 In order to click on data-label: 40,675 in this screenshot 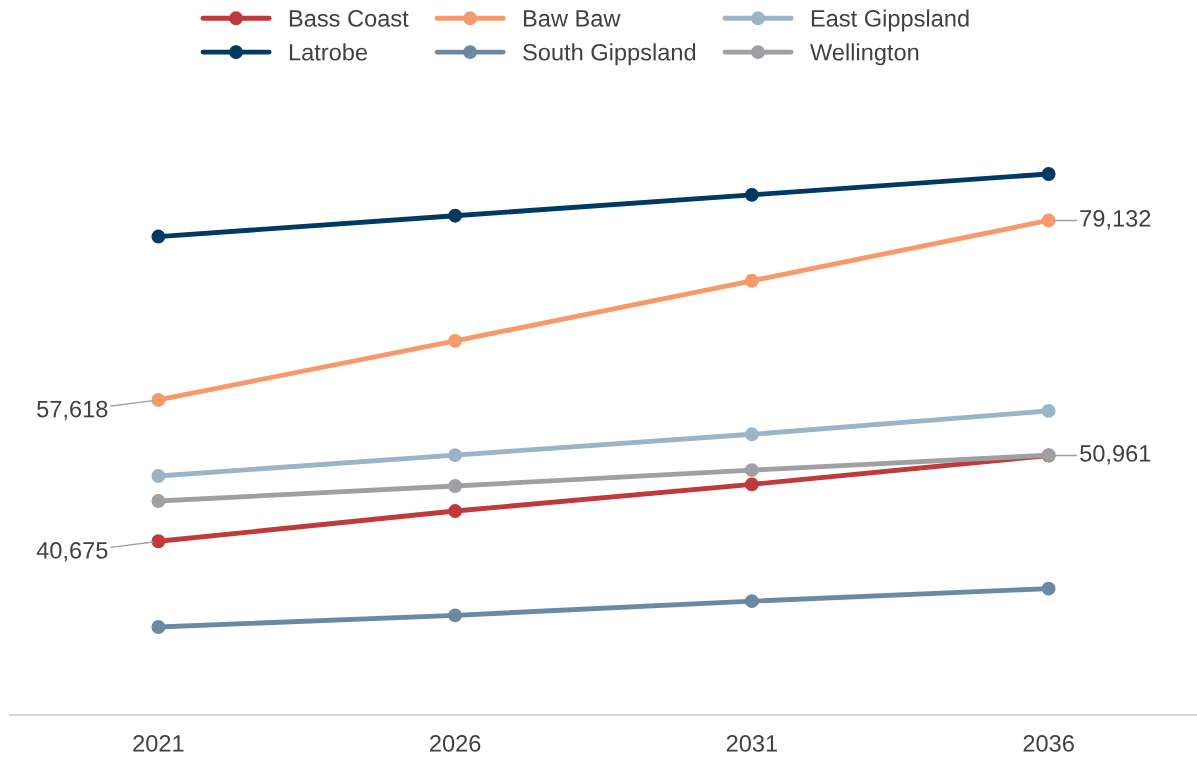, I will do `click(72, 552)`.